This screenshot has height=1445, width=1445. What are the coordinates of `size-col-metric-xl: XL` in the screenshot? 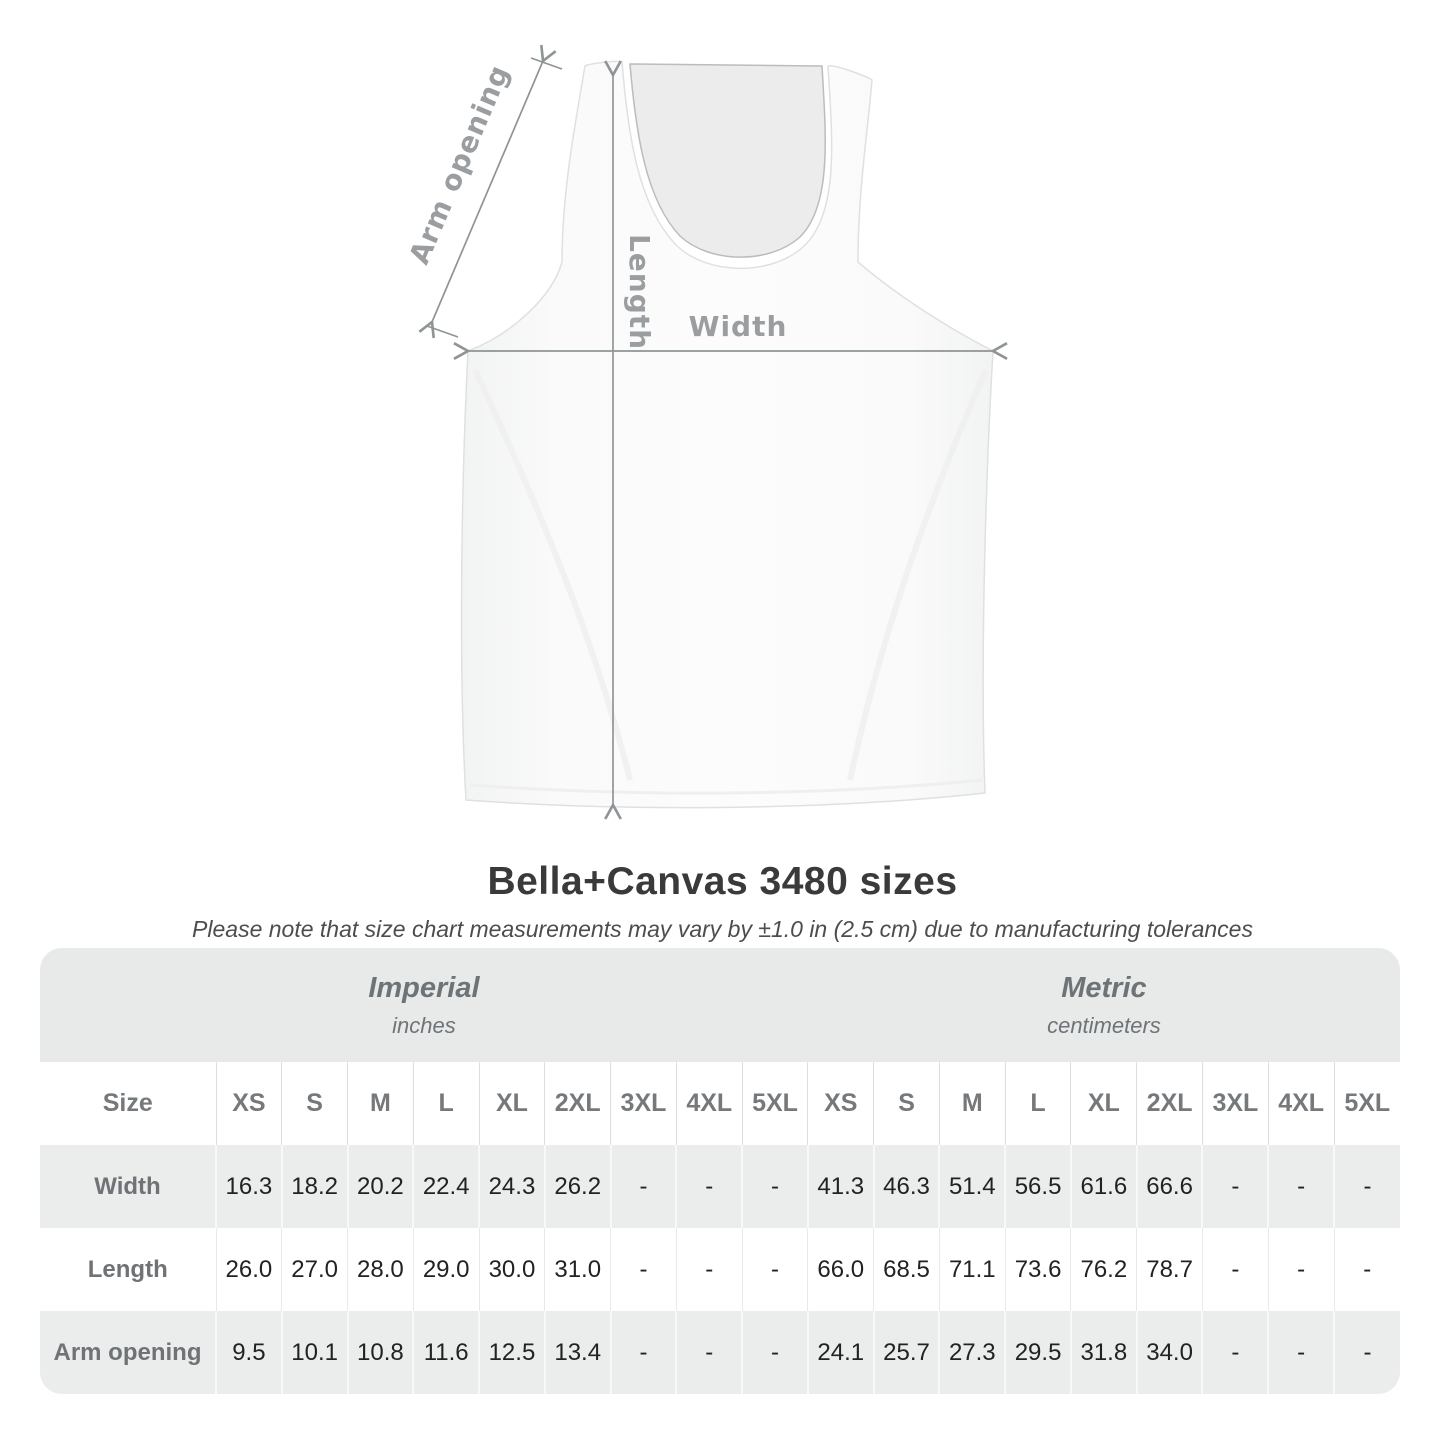 It's located at (1103, 1103).